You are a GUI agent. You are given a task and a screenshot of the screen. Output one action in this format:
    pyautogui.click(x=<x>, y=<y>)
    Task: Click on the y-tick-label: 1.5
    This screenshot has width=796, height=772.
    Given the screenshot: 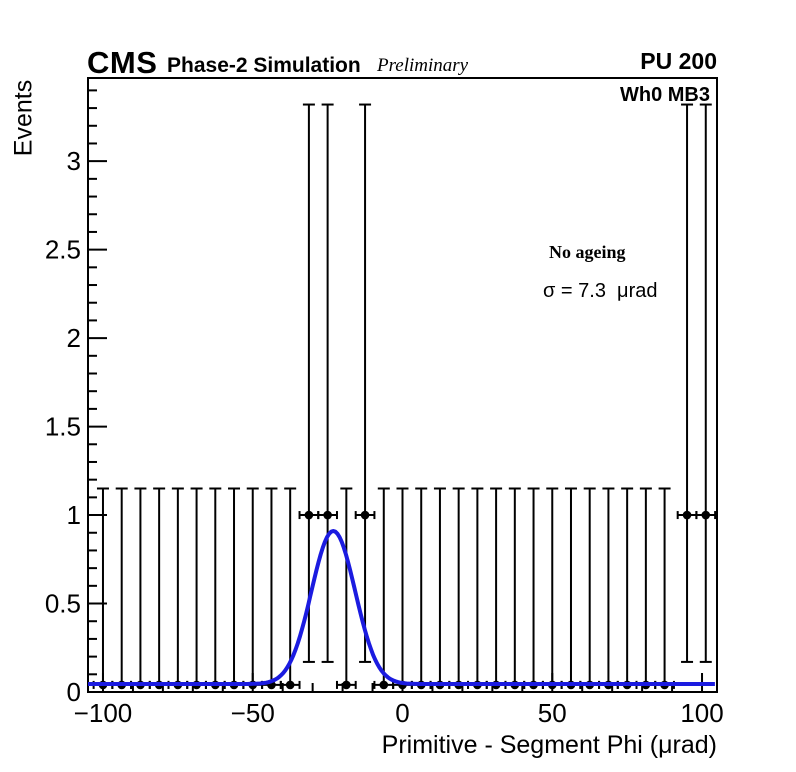 What is the action you would take?
    pyautogui.click(x=63, y=427)
    